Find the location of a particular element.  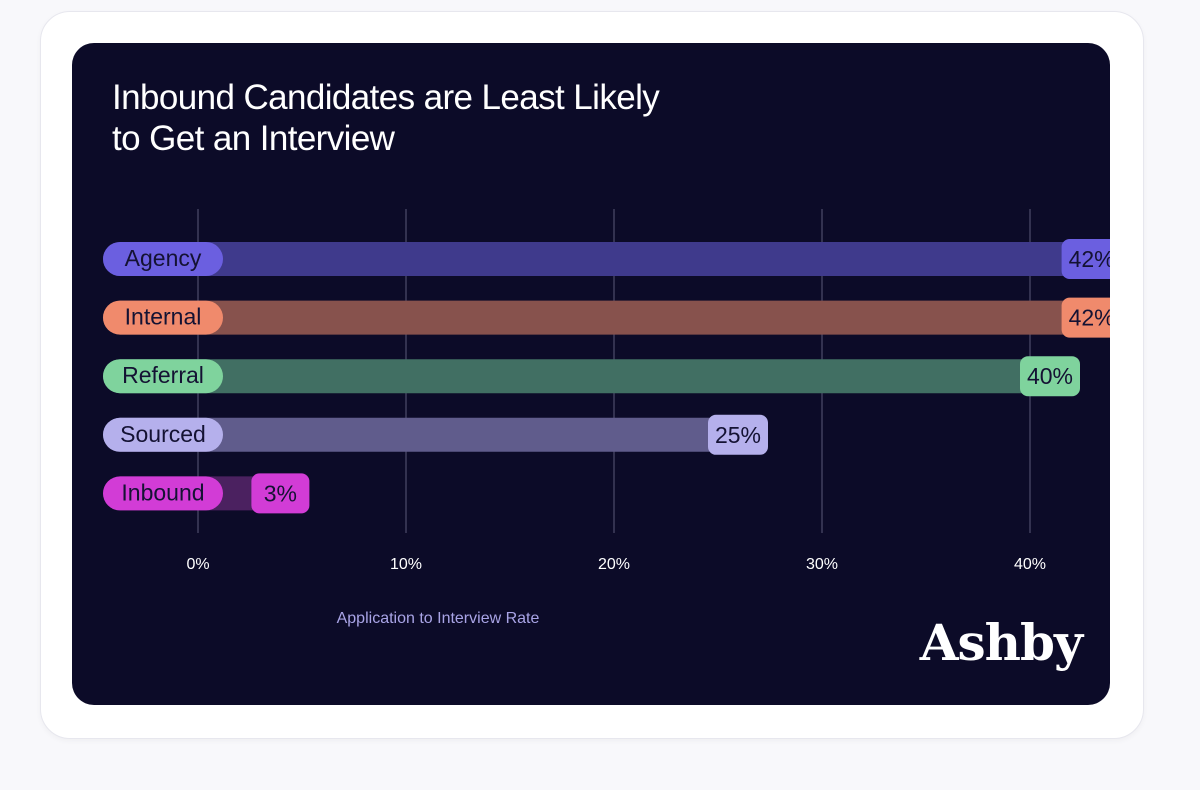

category-pill-inbound is located at coordinates (163, 493).